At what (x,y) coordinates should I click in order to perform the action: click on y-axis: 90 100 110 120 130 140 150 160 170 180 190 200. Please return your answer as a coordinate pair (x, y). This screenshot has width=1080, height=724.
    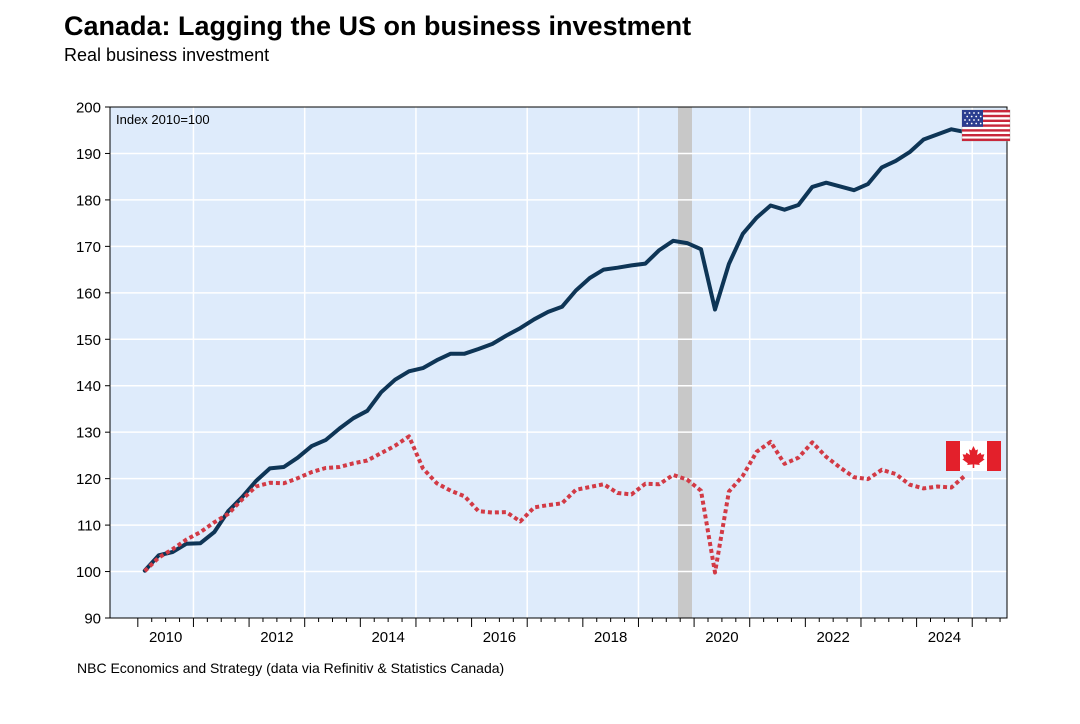
    Looking at the image, I should click on (93, 364).